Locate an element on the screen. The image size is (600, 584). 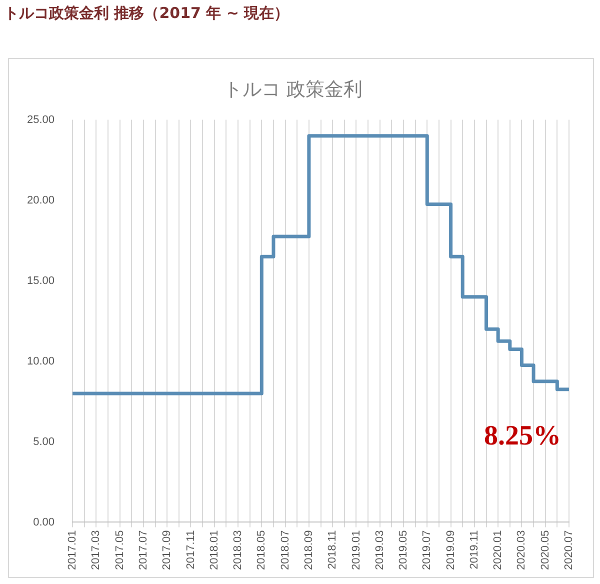
y-tick-label: 0.00 is located at coordinates (44, 522).